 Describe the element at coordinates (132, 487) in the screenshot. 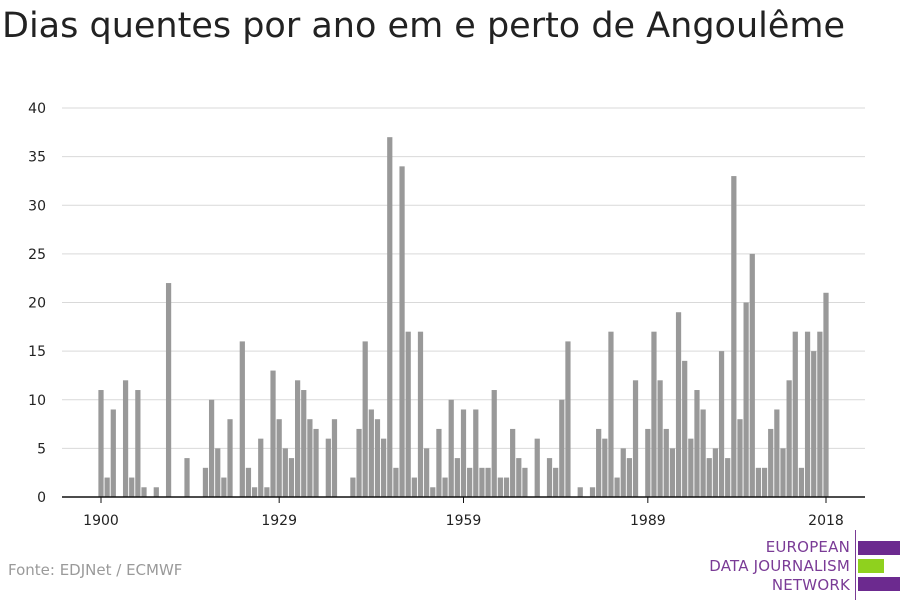

I see `bar-1905` at that location.